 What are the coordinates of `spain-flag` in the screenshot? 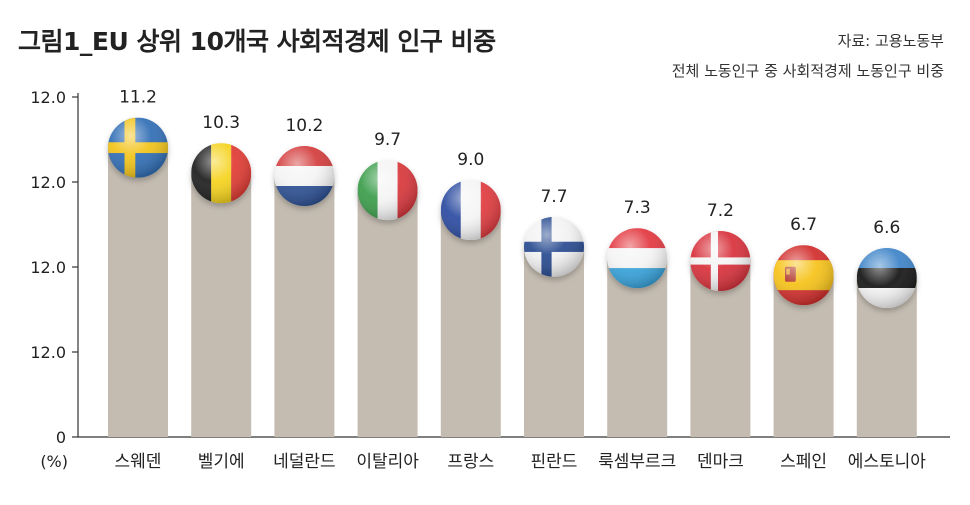 It's located at (803, 275).